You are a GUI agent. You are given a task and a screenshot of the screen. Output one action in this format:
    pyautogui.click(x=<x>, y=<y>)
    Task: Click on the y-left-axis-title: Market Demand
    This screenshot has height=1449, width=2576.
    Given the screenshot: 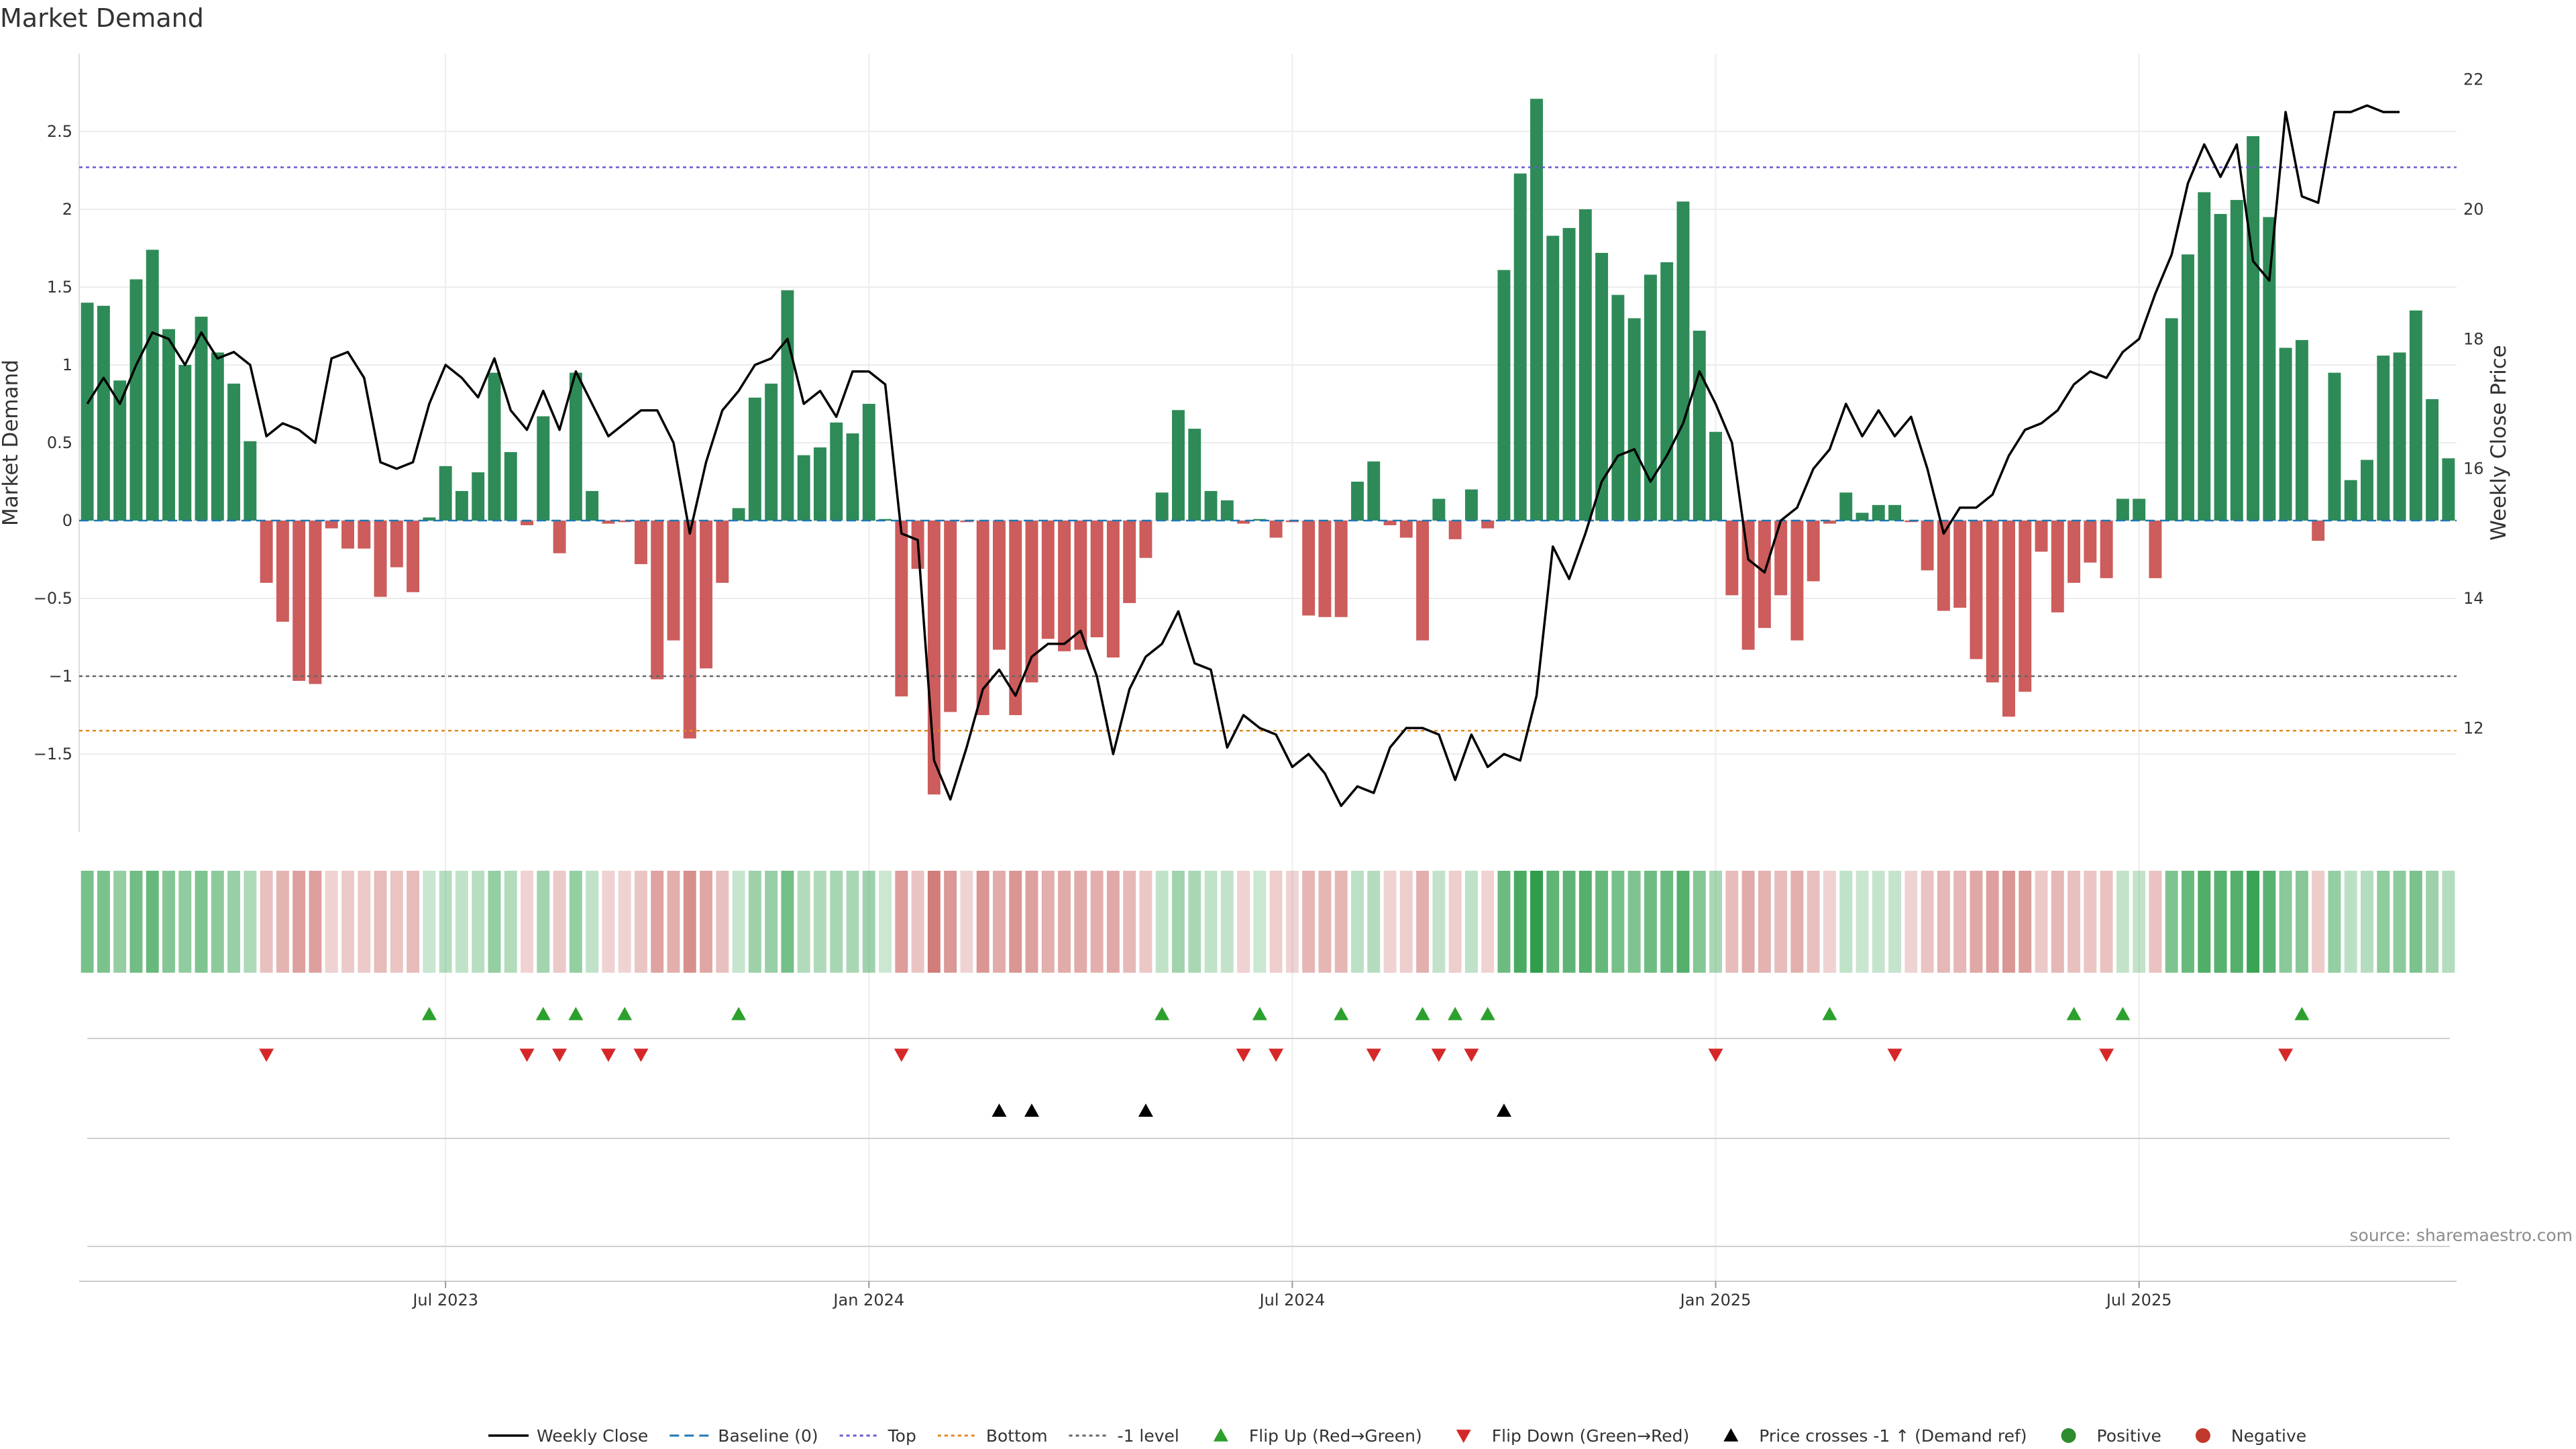 What is the action you would take?
    pyautogui.click(x=11, y=443)
    